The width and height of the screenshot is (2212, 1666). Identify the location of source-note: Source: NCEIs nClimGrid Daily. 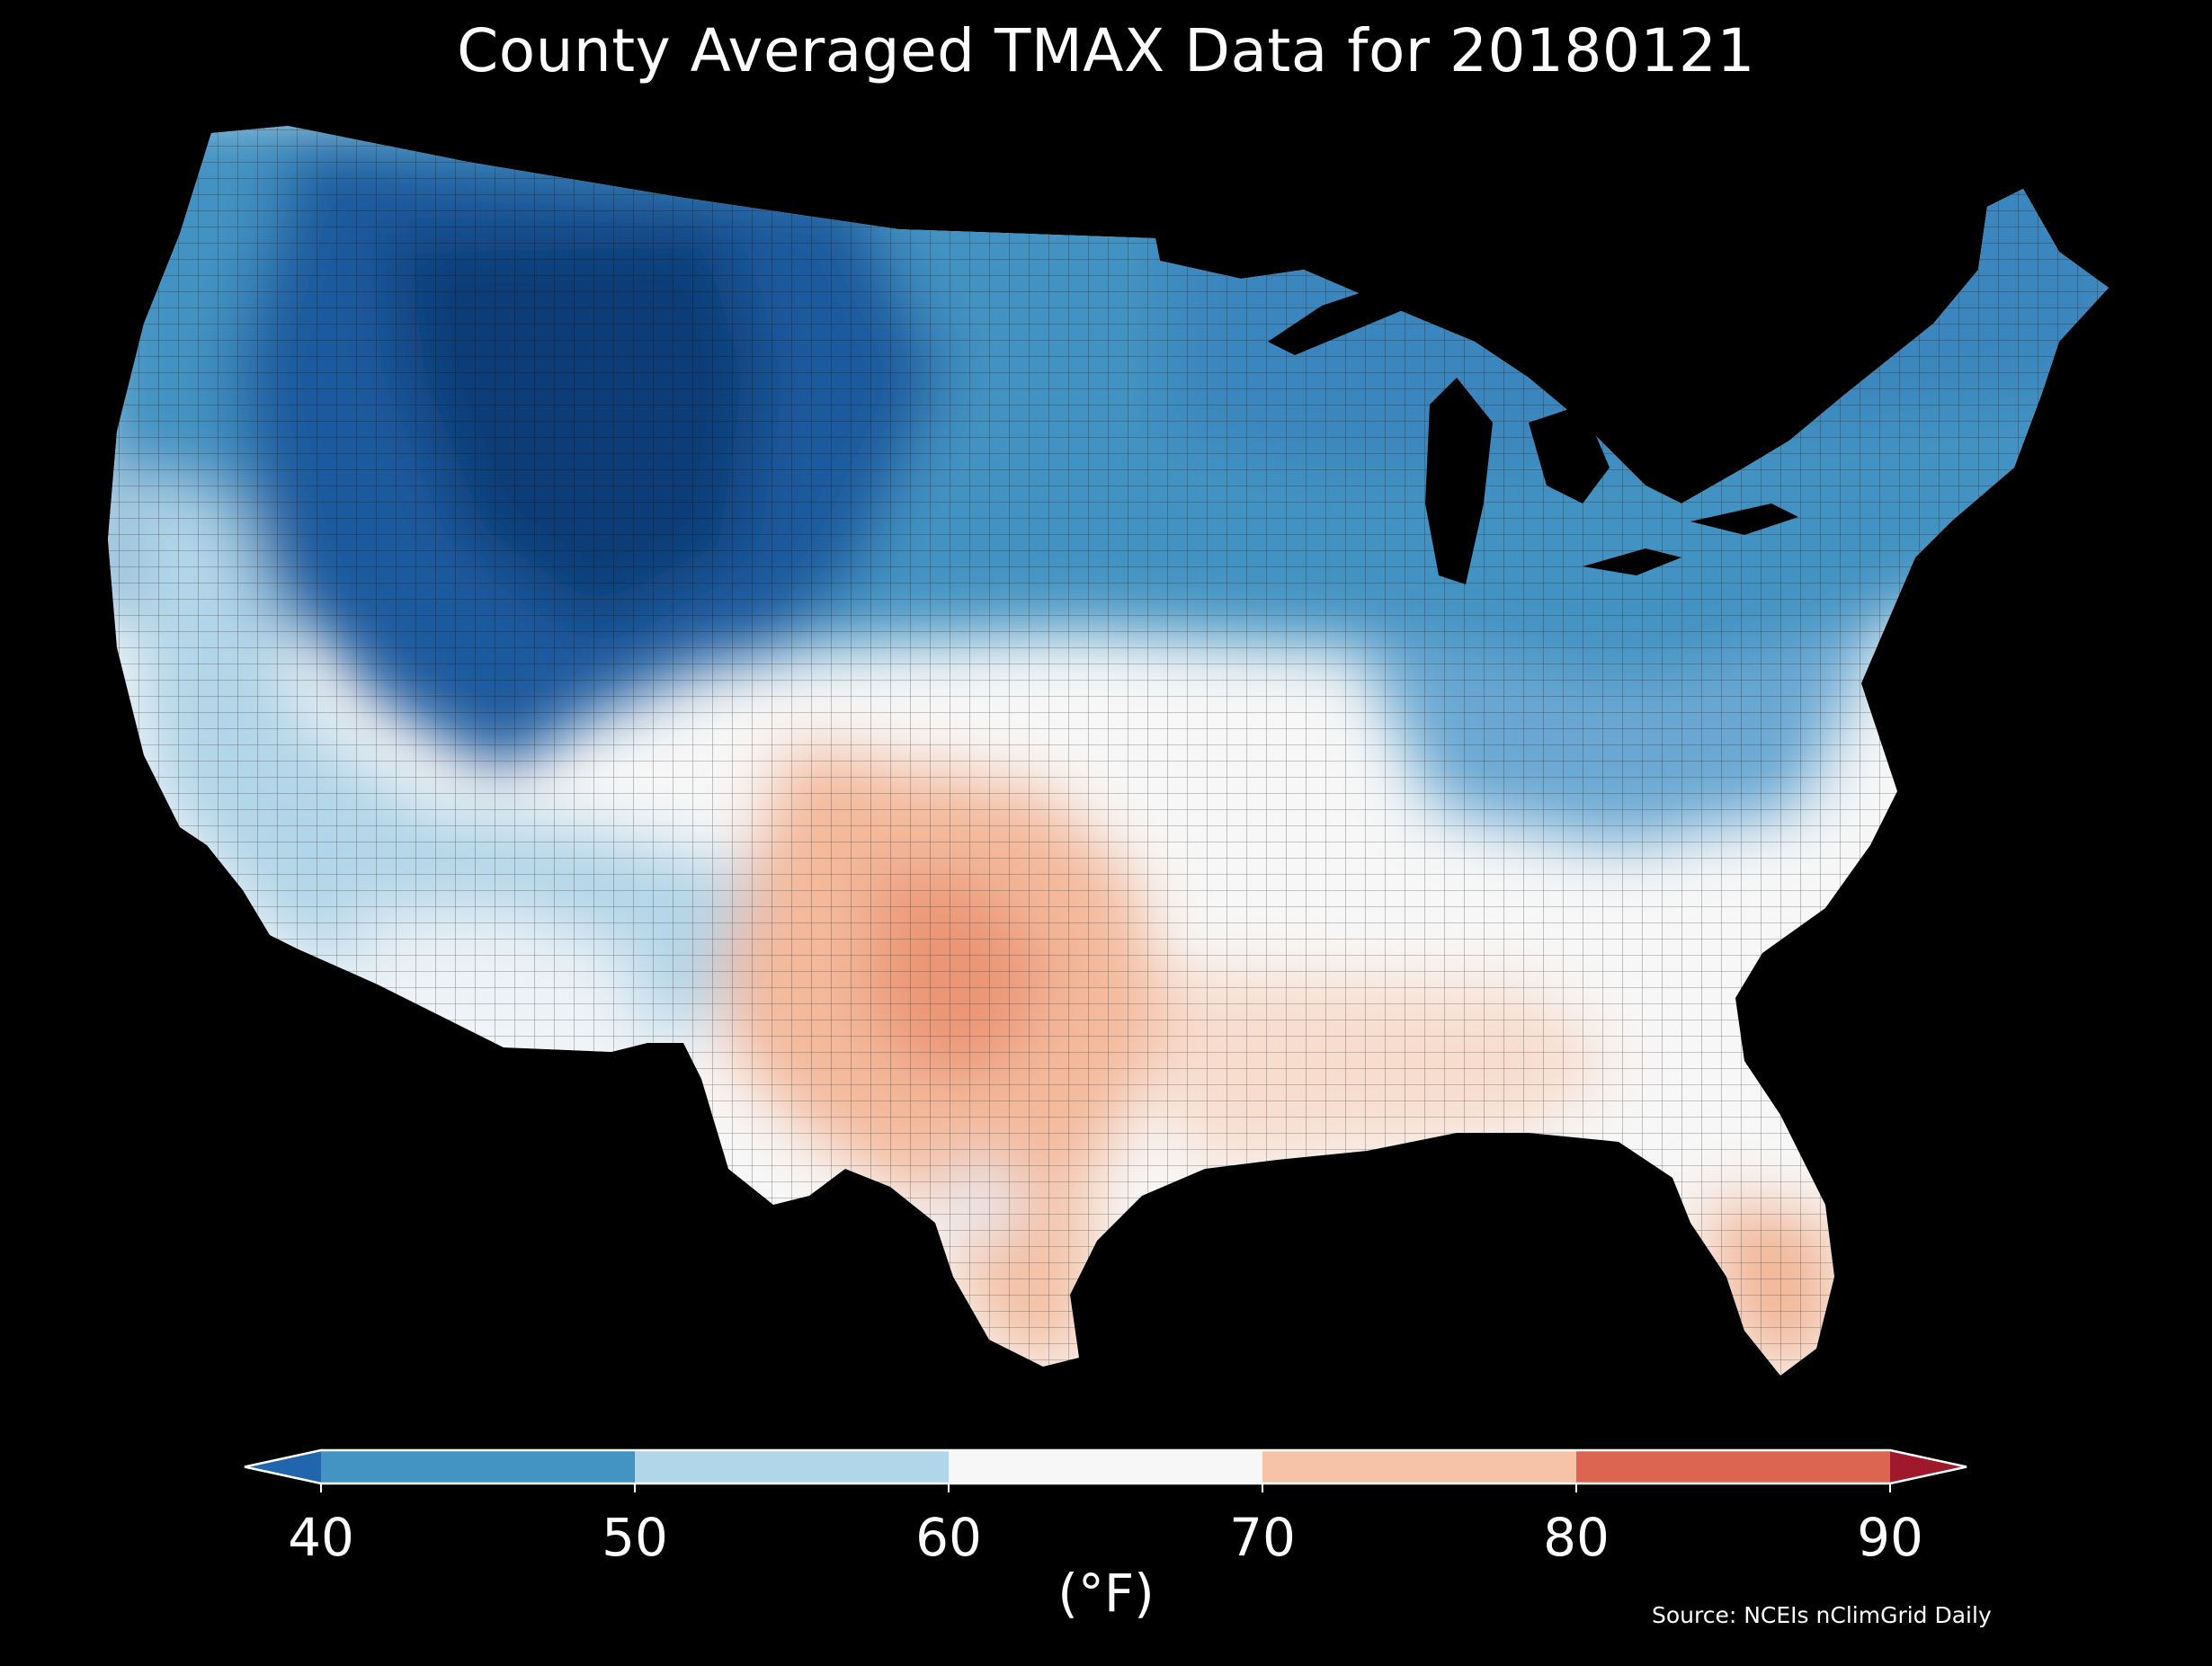
(1822, 1615).